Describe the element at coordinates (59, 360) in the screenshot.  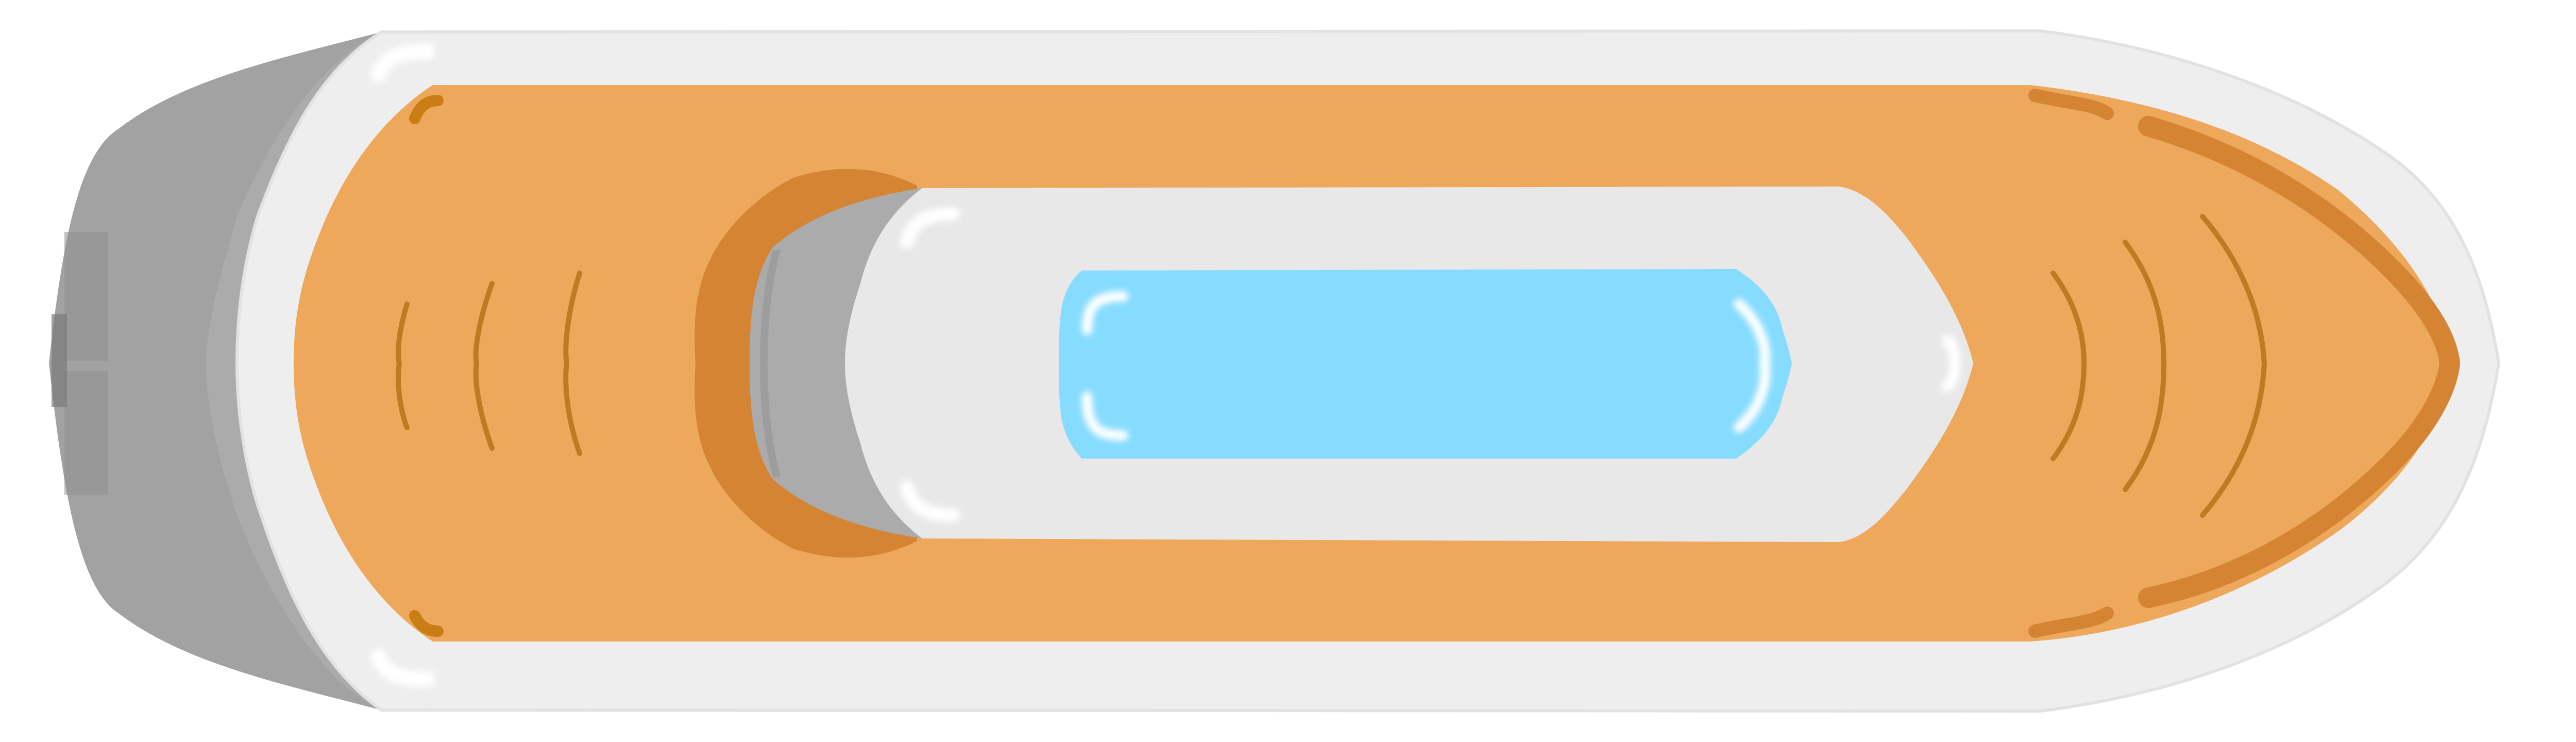
I see `stern-mark-core` at that location.